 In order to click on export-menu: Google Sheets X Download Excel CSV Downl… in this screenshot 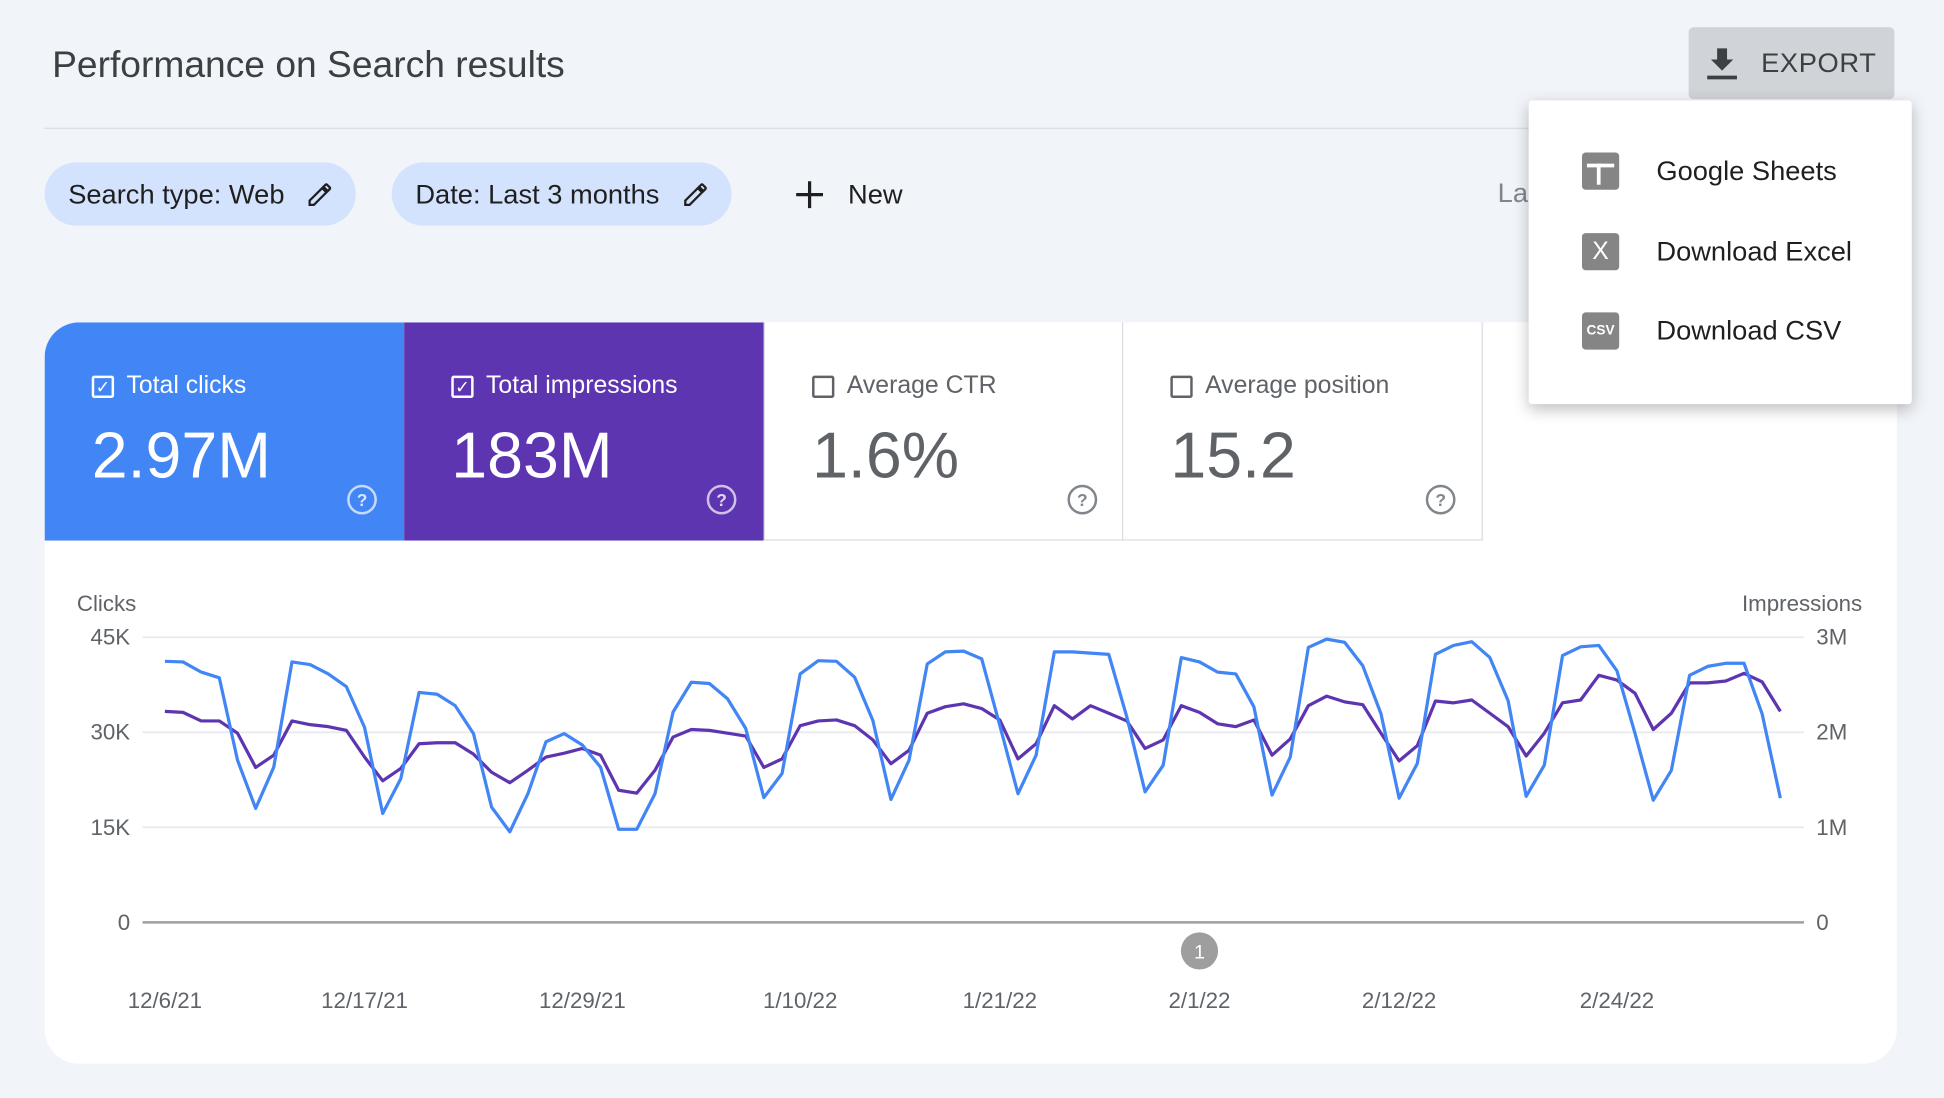, I will do `click(1720, 252)`.